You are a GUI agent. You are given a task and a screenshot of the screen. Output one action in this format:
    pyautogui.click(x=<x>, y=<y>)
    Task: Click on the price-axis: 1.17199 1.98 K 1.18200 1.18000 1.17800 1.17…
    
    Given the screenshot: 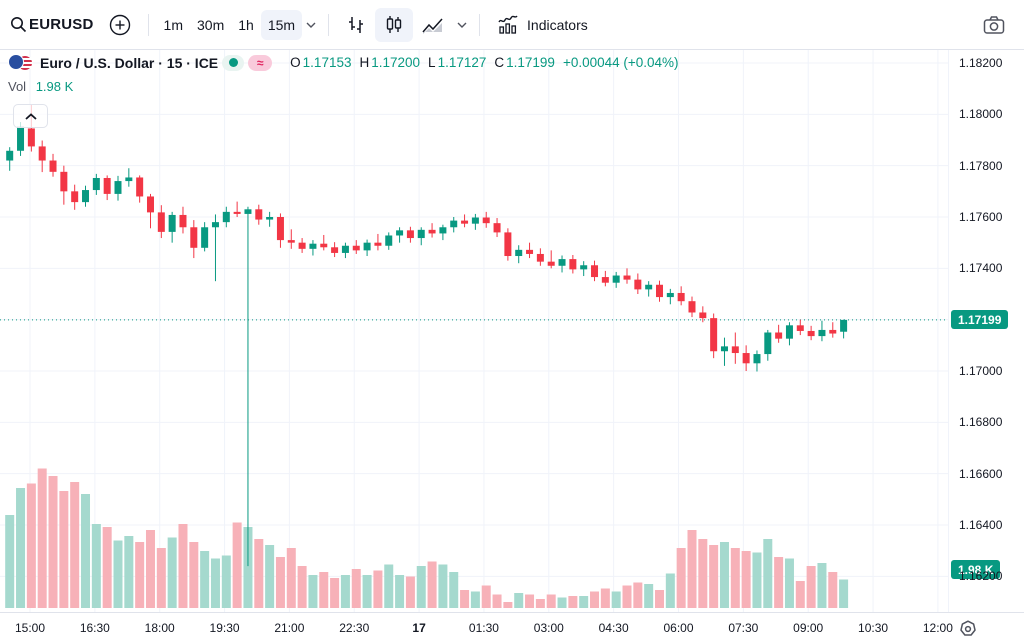 What is the action you would take?
    pyautogui.click(x=986, y=331)
    